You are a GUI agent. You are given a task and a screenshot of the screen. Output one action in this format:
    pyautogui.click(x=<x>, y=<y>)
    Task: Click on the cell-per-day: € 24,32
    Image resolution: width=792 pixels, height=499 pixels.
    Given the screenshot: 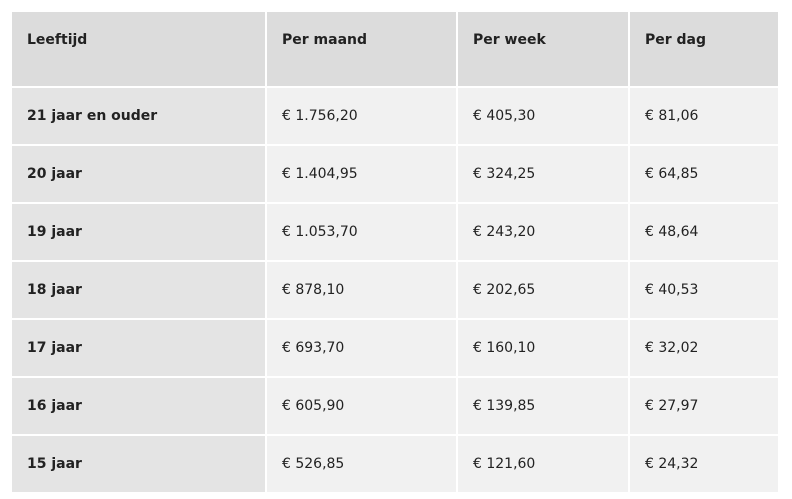 What is the action you would take?
    pyautogui.click(x=704, y=464)
    